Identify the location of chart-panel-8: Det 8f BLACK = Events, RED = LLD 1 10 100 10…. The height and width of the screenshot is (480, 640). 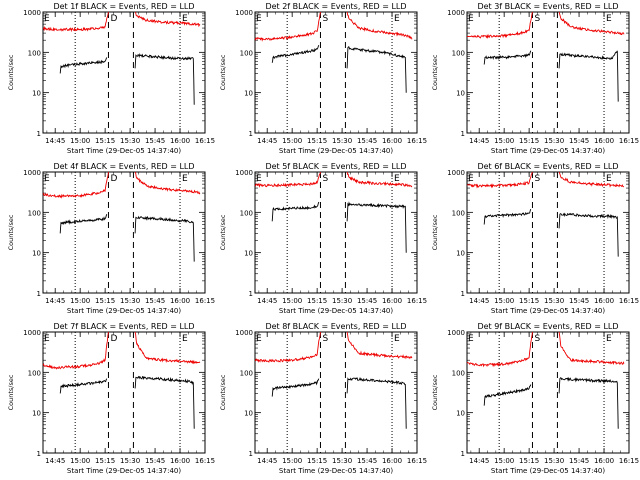
(323, 398).